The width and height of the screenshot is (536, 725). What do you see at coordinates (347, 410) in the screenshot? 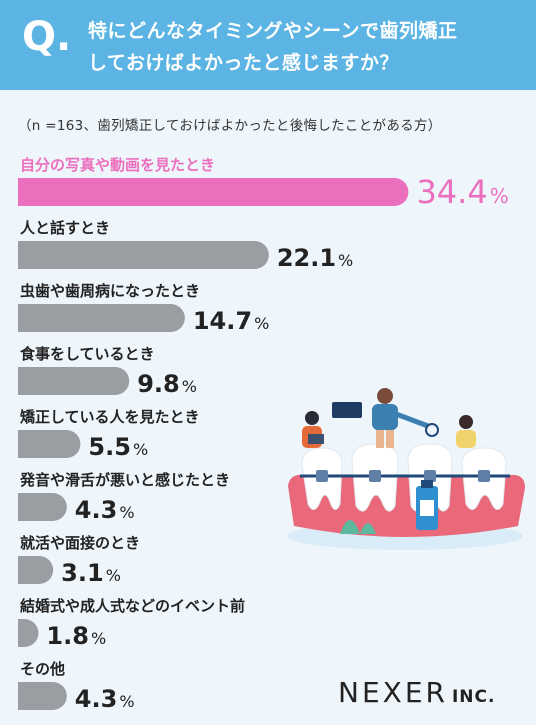
I see `xray-sign` at bounding box center [347, 410].